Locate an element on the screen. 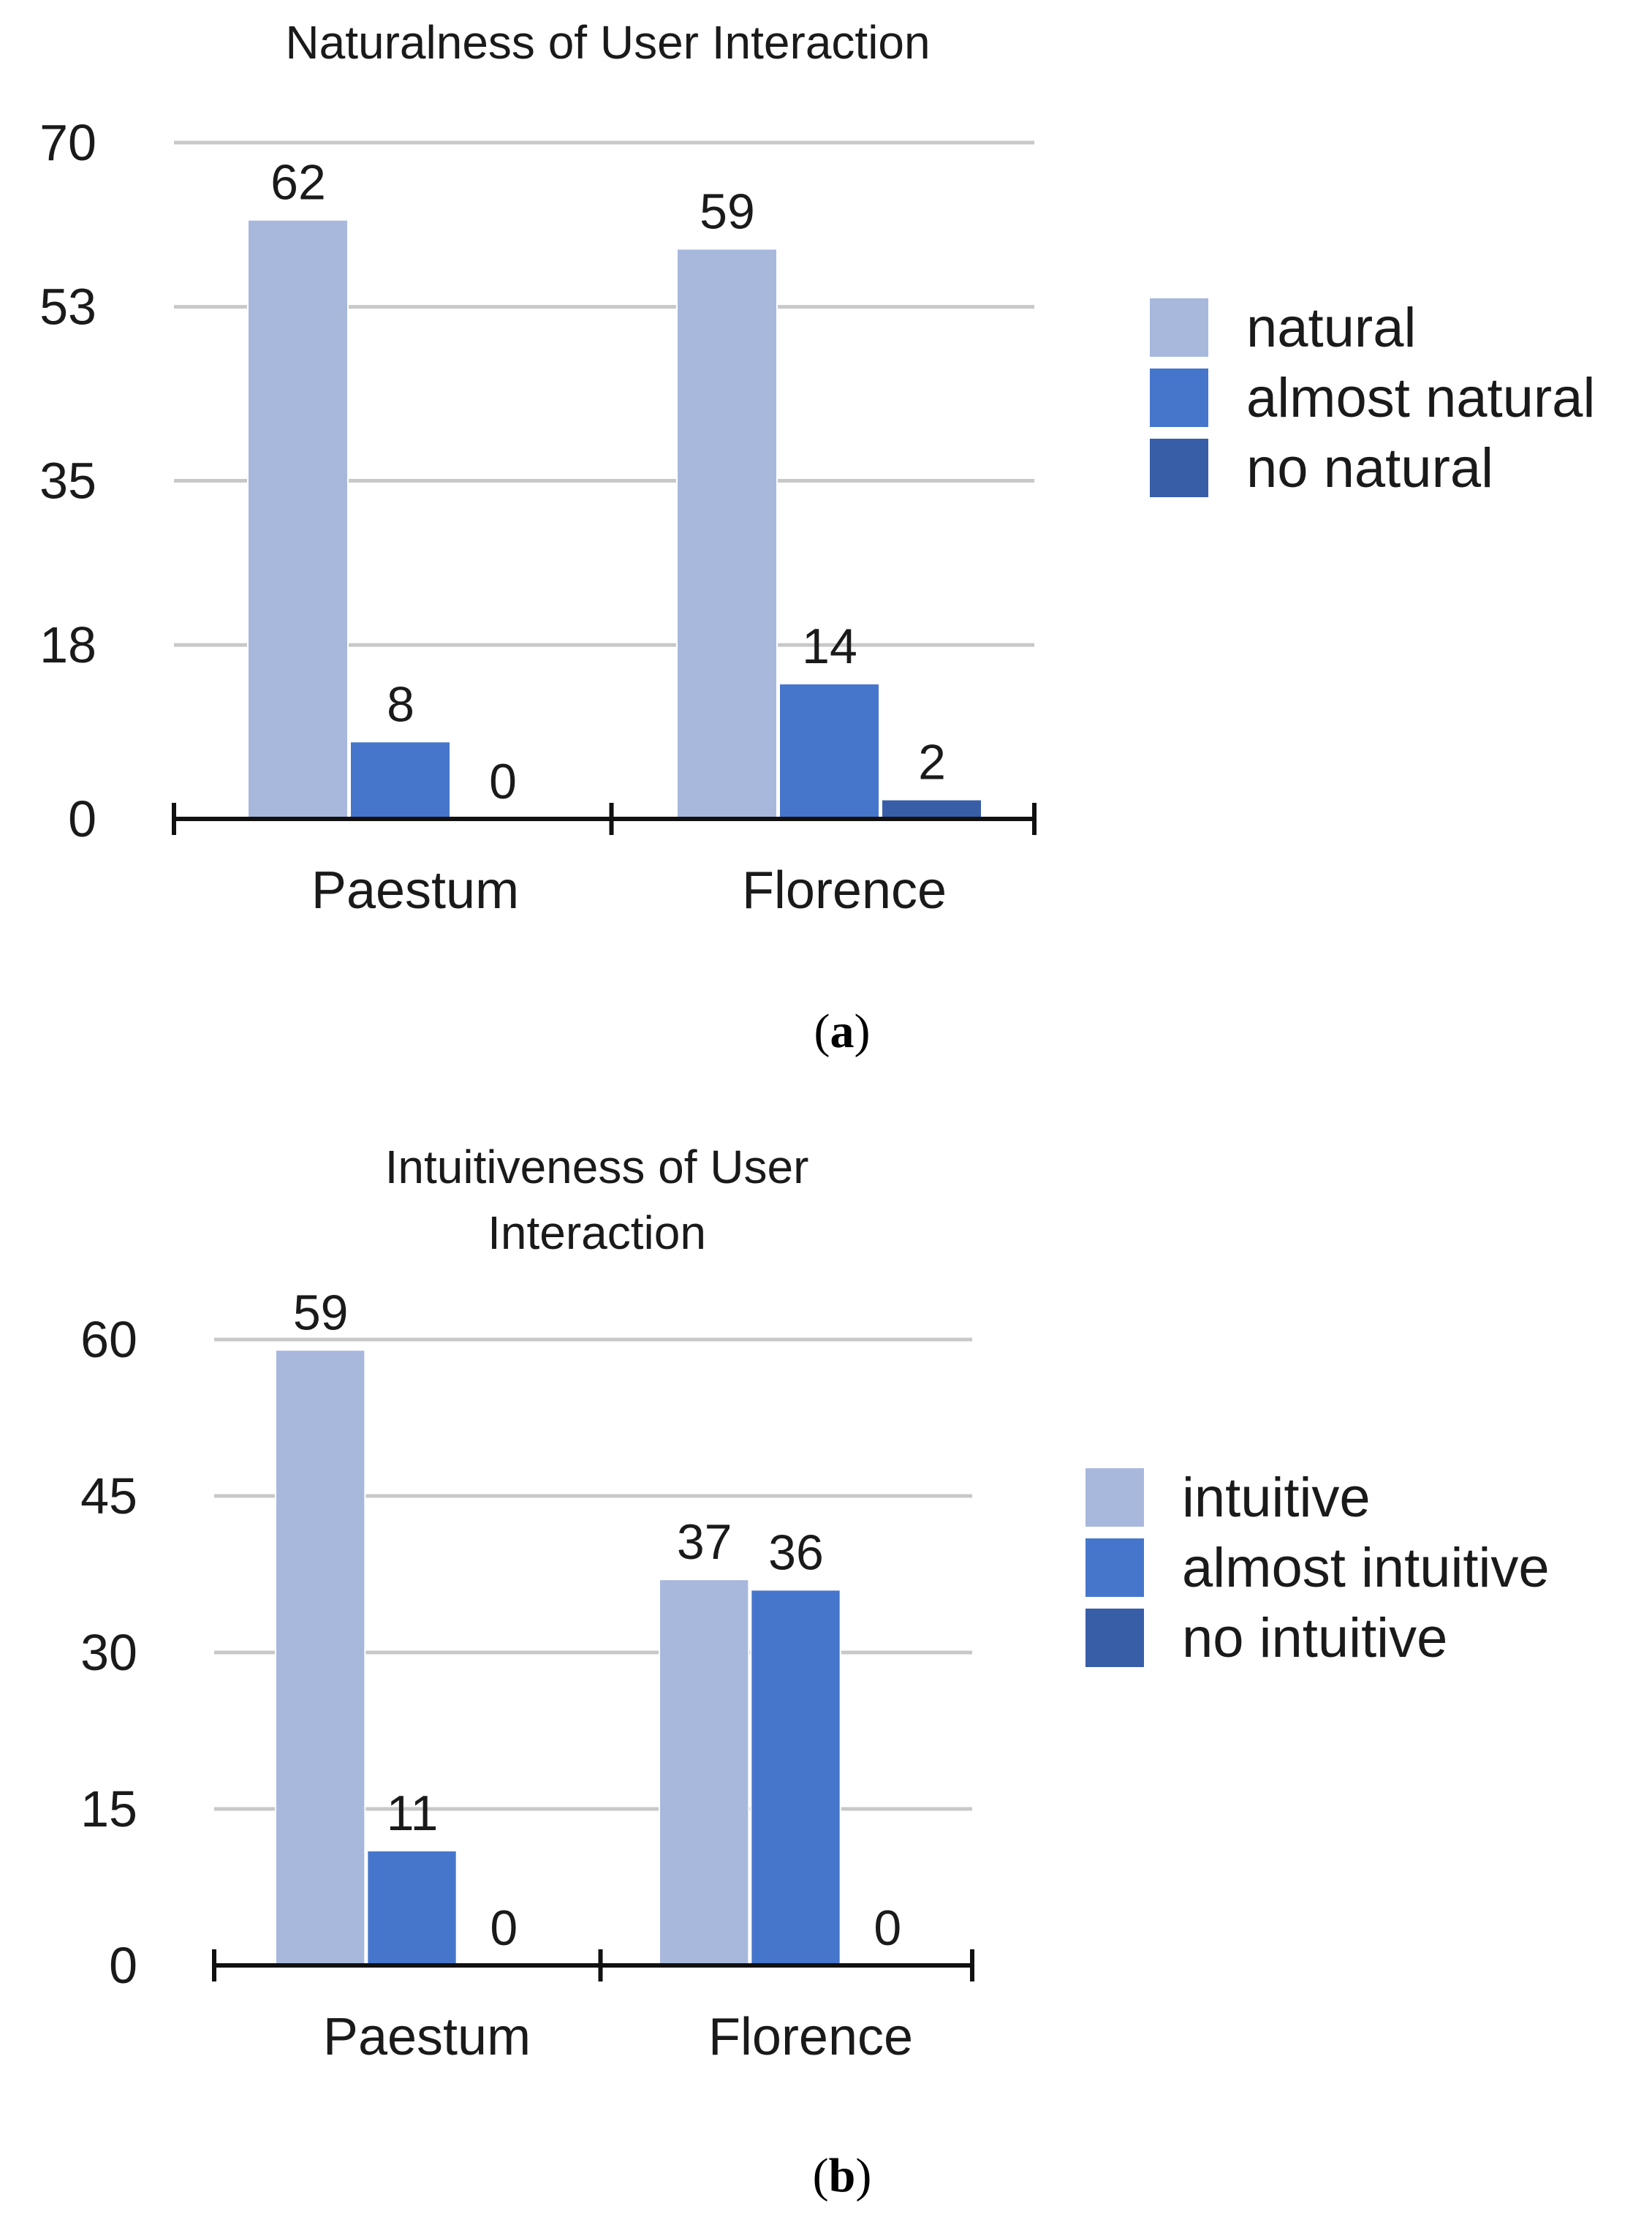 The height and width of the screenshot is (2214, 1652). y-tick-label: 45 is located at coordinates (108, 1496).